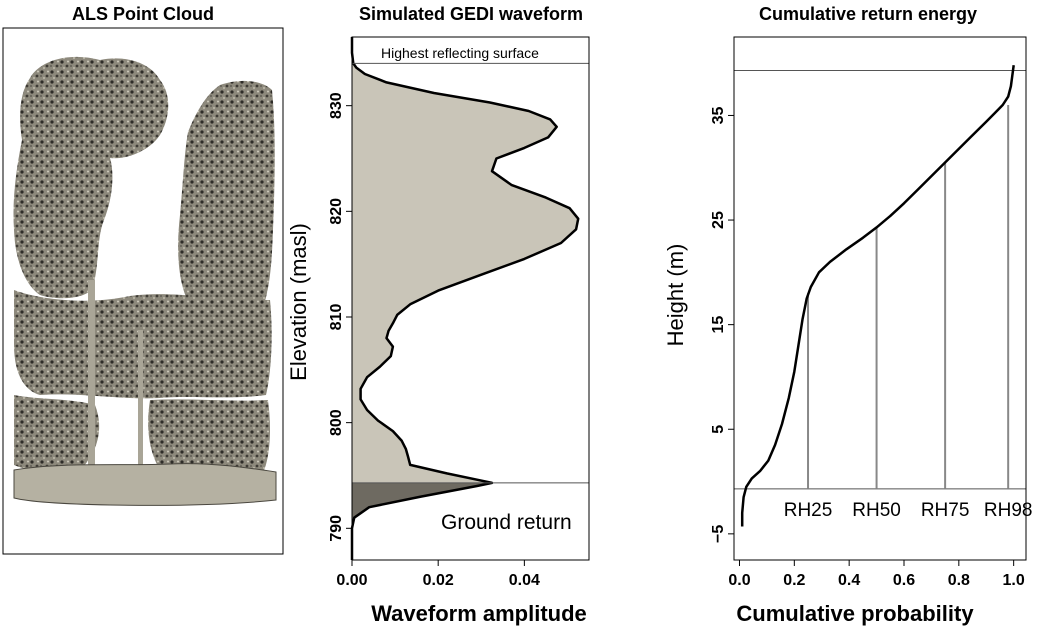  What do you see at coordinates (422, 521) in the screenshot?
I see `ground-return-area` at bounding box center [422, 521].